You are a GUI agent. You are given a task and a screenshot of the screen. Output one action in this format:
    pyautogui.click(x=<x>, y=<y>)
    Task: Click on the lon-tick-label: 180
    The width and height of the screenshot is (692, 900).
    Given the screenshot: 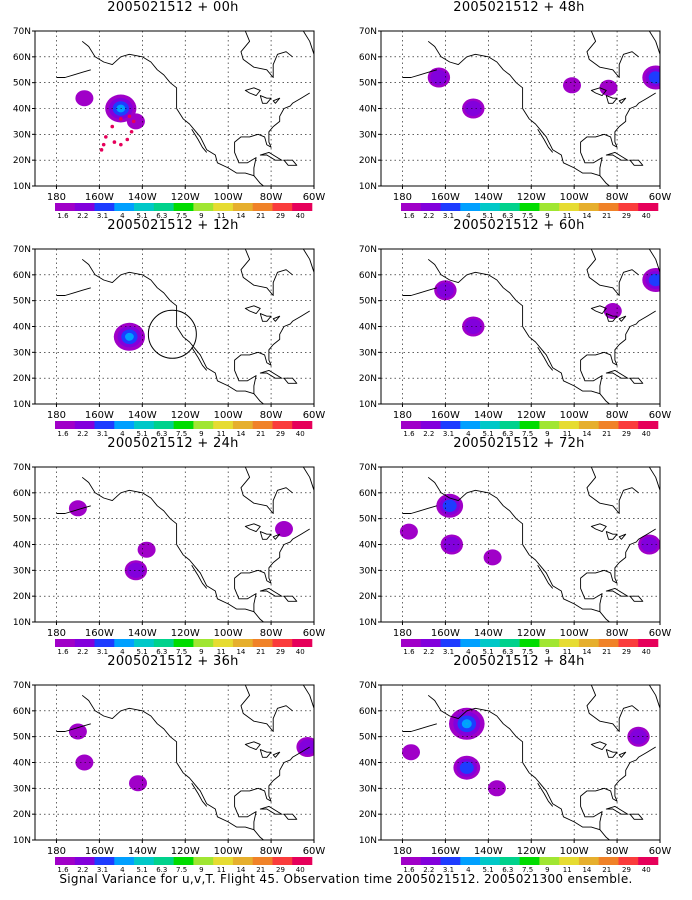 What is the action you would take?
    pyautogui.click(x=56, y=415)
    